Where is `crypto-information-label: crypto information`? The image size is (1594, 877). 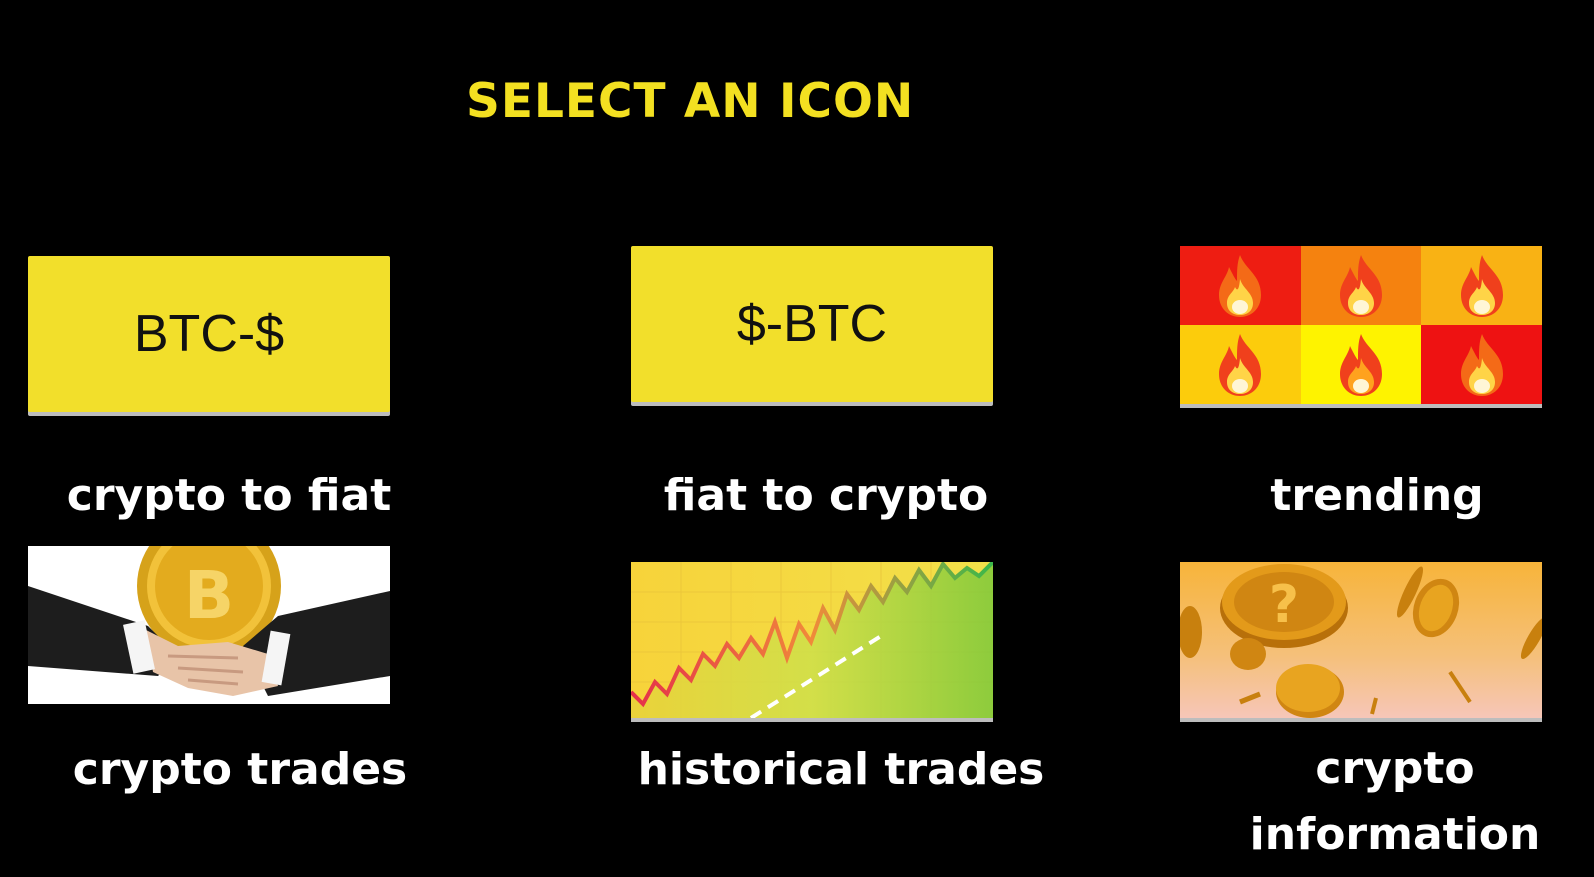 crypto-information-label: crypto information is located at coordinates (1395, 802).